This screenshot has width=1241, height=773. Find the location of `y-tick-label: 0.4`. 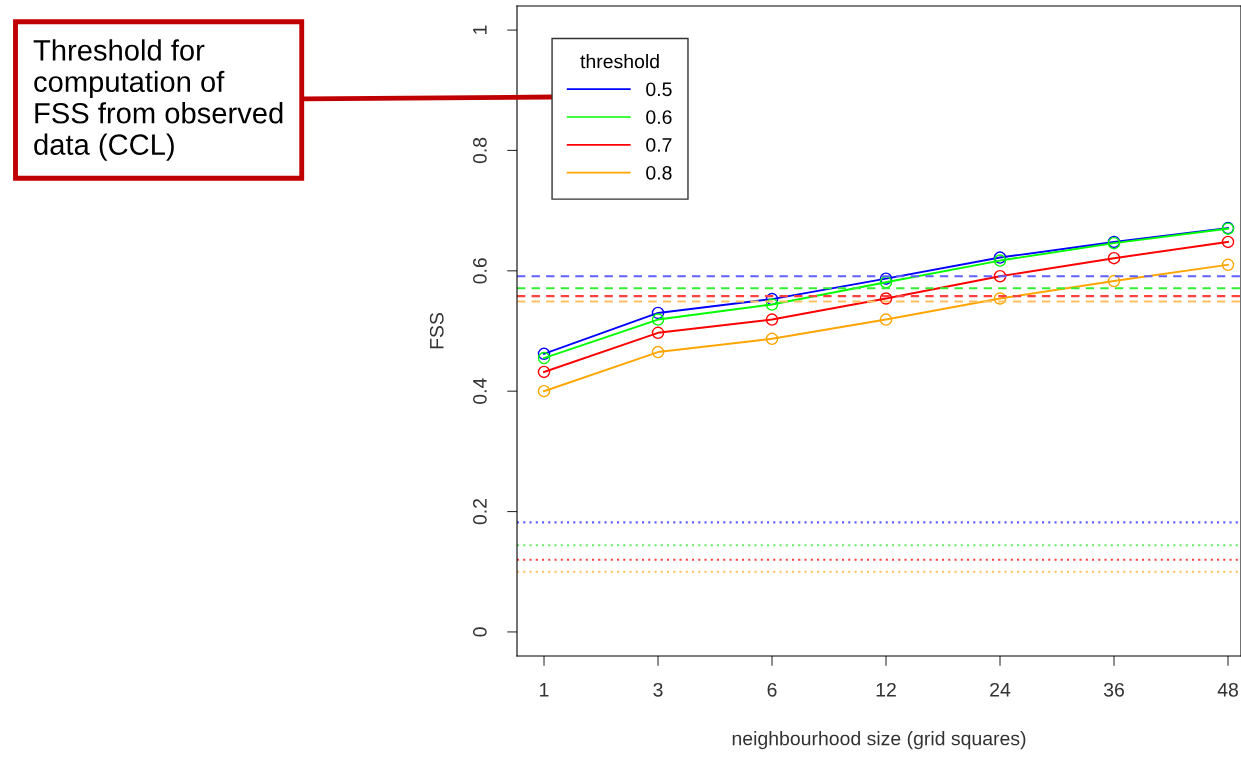

y-tick-label: 0.4 is located at coordinates (480, 391).